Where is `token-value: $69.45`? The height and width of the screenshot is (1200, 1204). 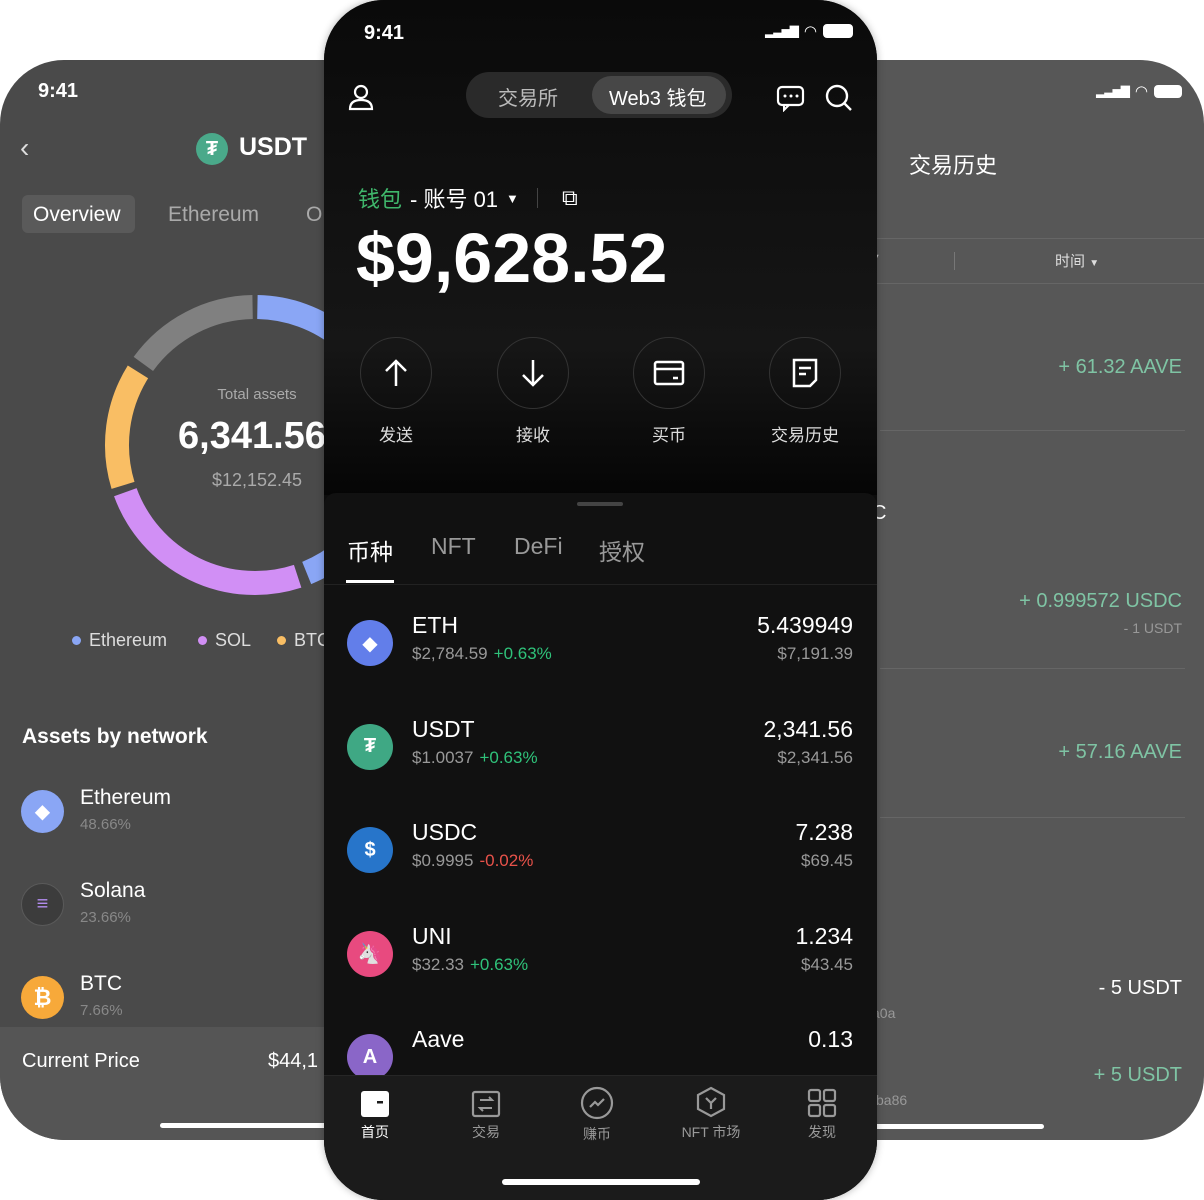
token-value: $69.45 is located at coordinates (827, 860).